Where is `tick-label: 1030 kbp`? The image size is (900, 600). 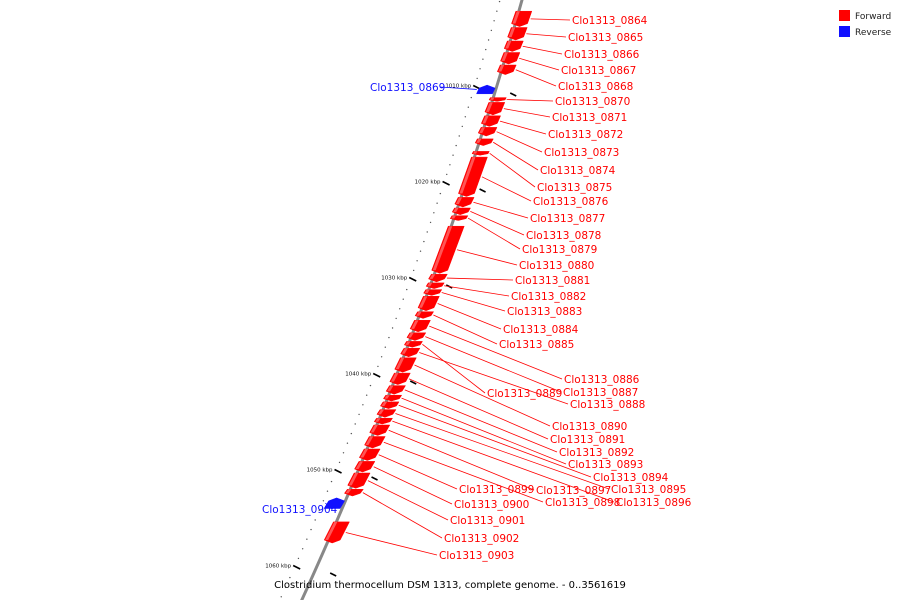 tick-label: 1030 kbp is located at coordinates (394, 279).